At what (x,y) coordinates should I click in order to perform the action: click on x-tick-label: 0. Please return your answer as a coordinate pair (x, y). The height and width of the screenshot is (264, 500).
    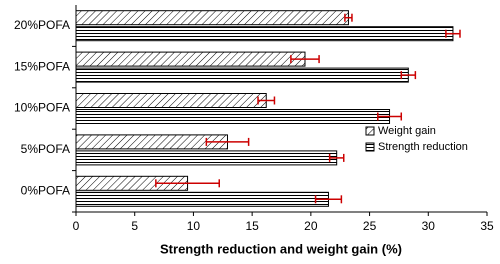
    Looking at the image, I should click on (76, 226).